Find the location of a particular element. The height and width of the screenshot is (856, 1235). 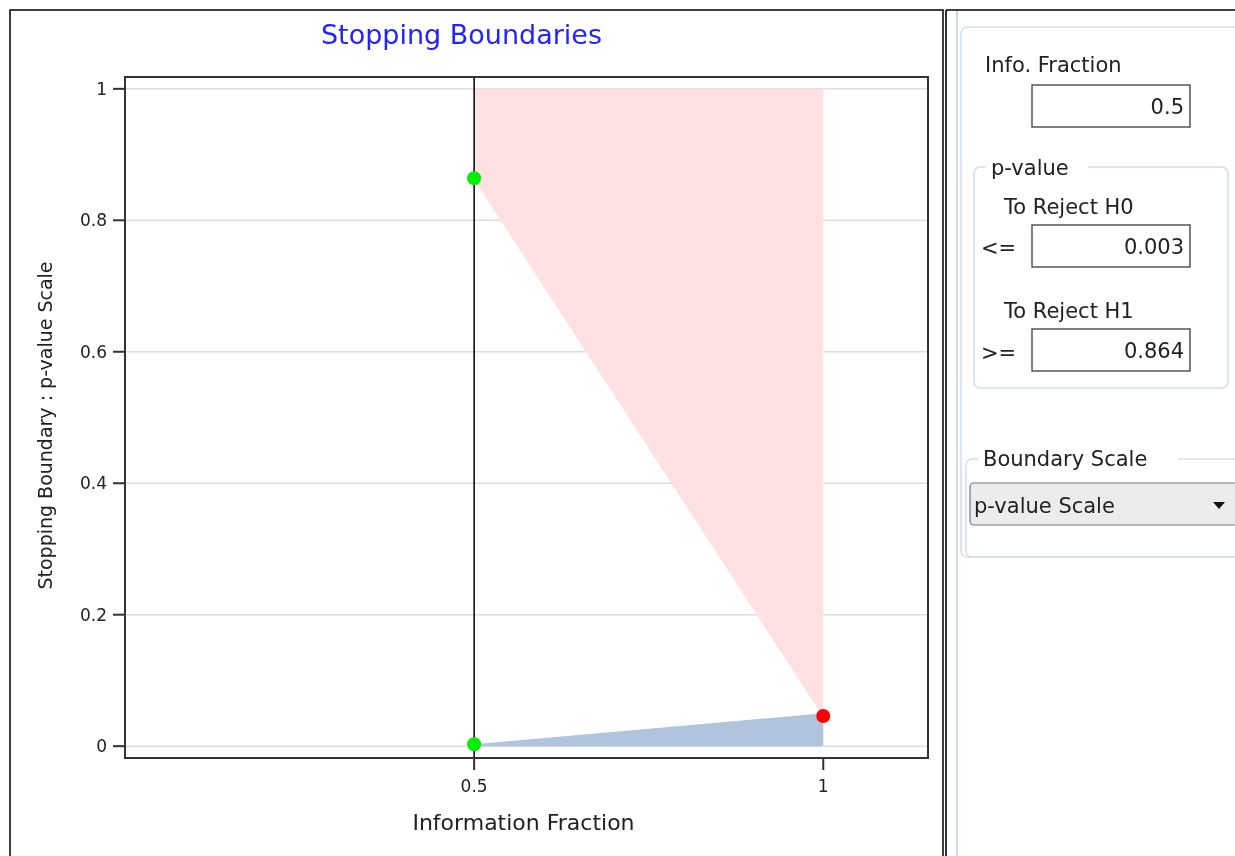

x-axis-title: Information Fraction is located at coordinates (523, 822).